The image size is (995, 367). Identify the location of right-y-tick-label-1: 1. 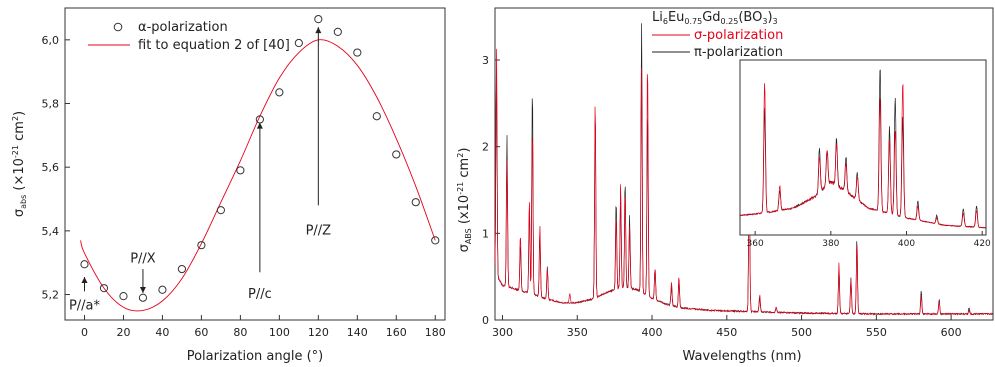
(485, 233).